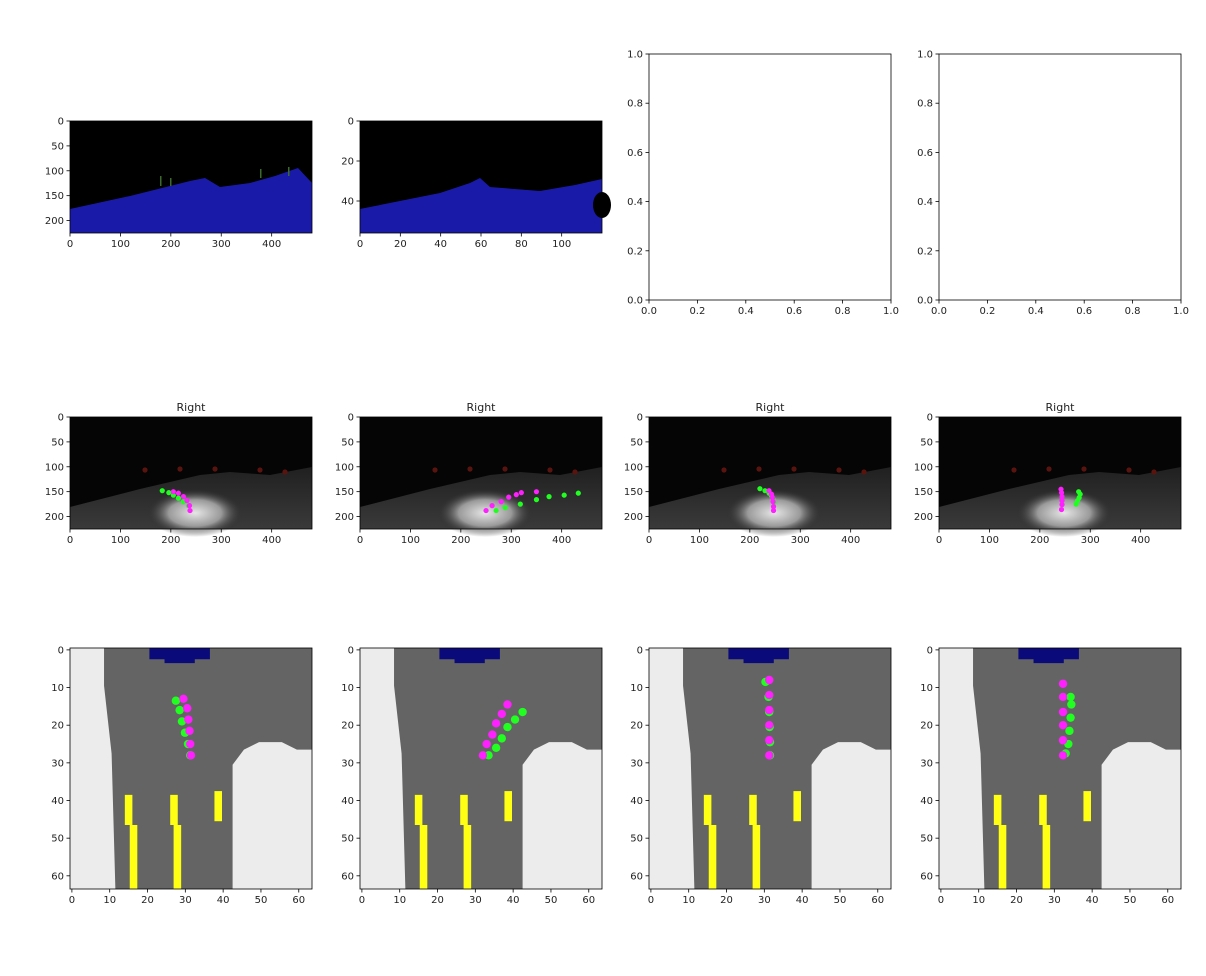  What do you see at coordinates (636, 688) in the screenshot?
I see `bev-2-ytick-label-1: 10` at bounding box center [636, 688].